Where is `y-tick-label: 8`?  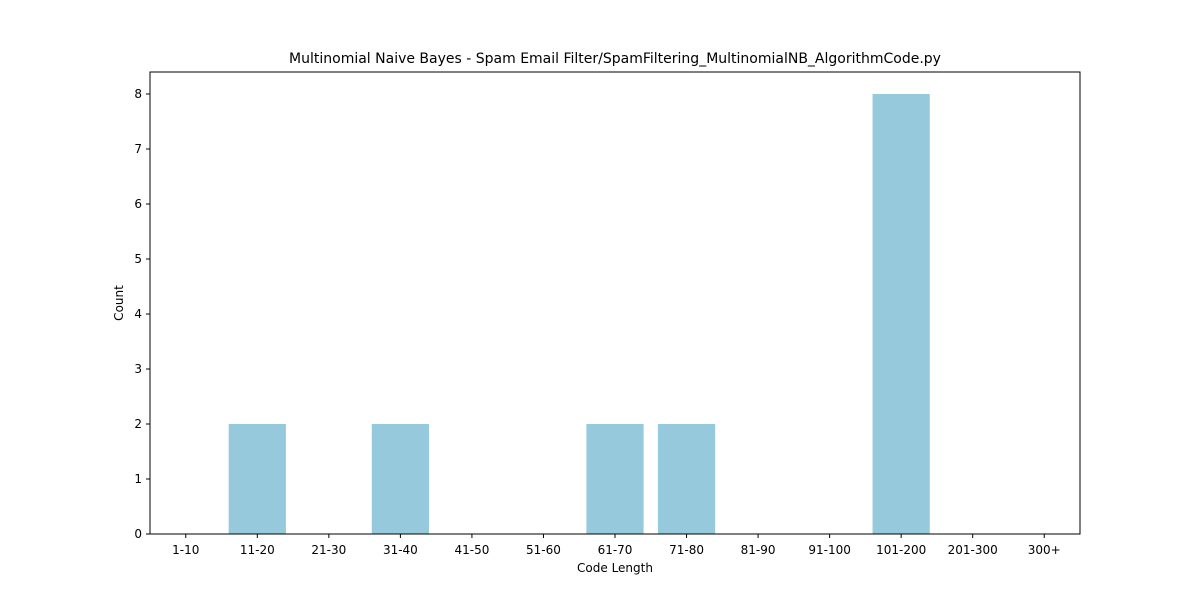
y-tick-label: 8 is located at coordinates (138, 94).